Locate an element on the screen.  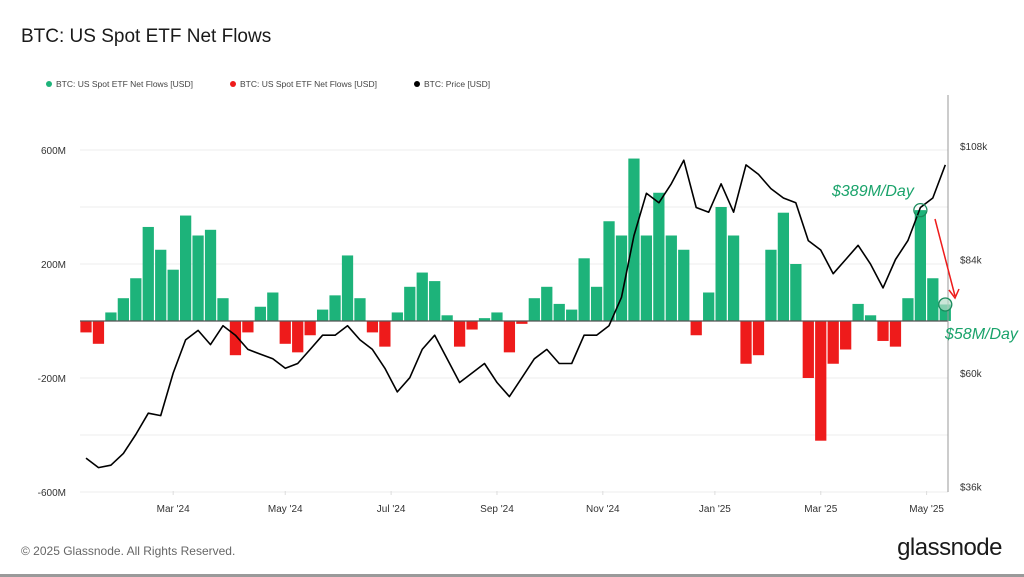
legend-dot-inflows-icon is located at coordinates (49, 84).